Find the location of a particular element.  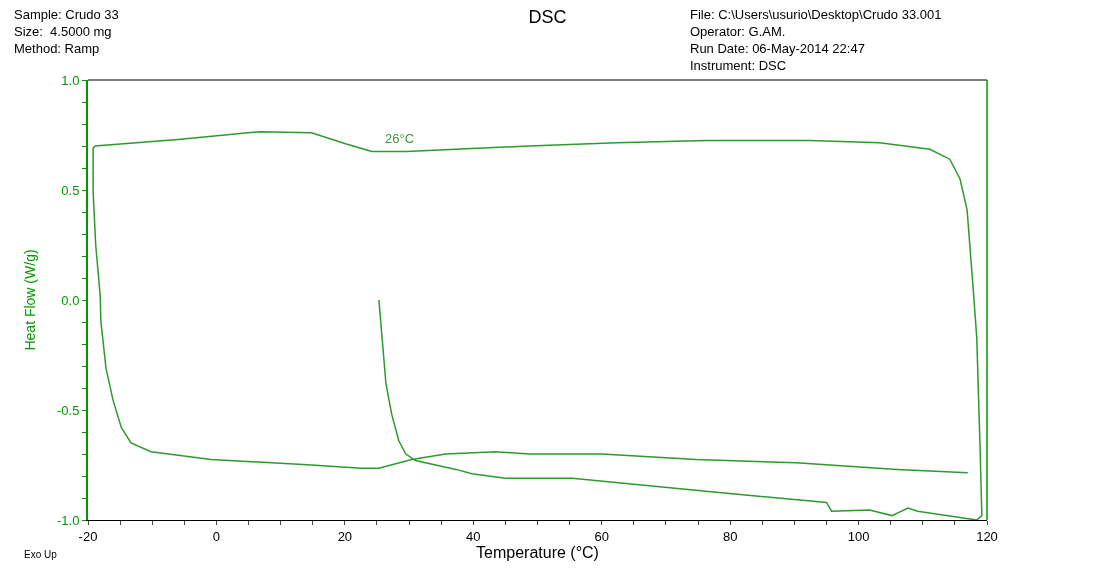

y-tick-label: 0.0 is located at coordinates (70, 300).